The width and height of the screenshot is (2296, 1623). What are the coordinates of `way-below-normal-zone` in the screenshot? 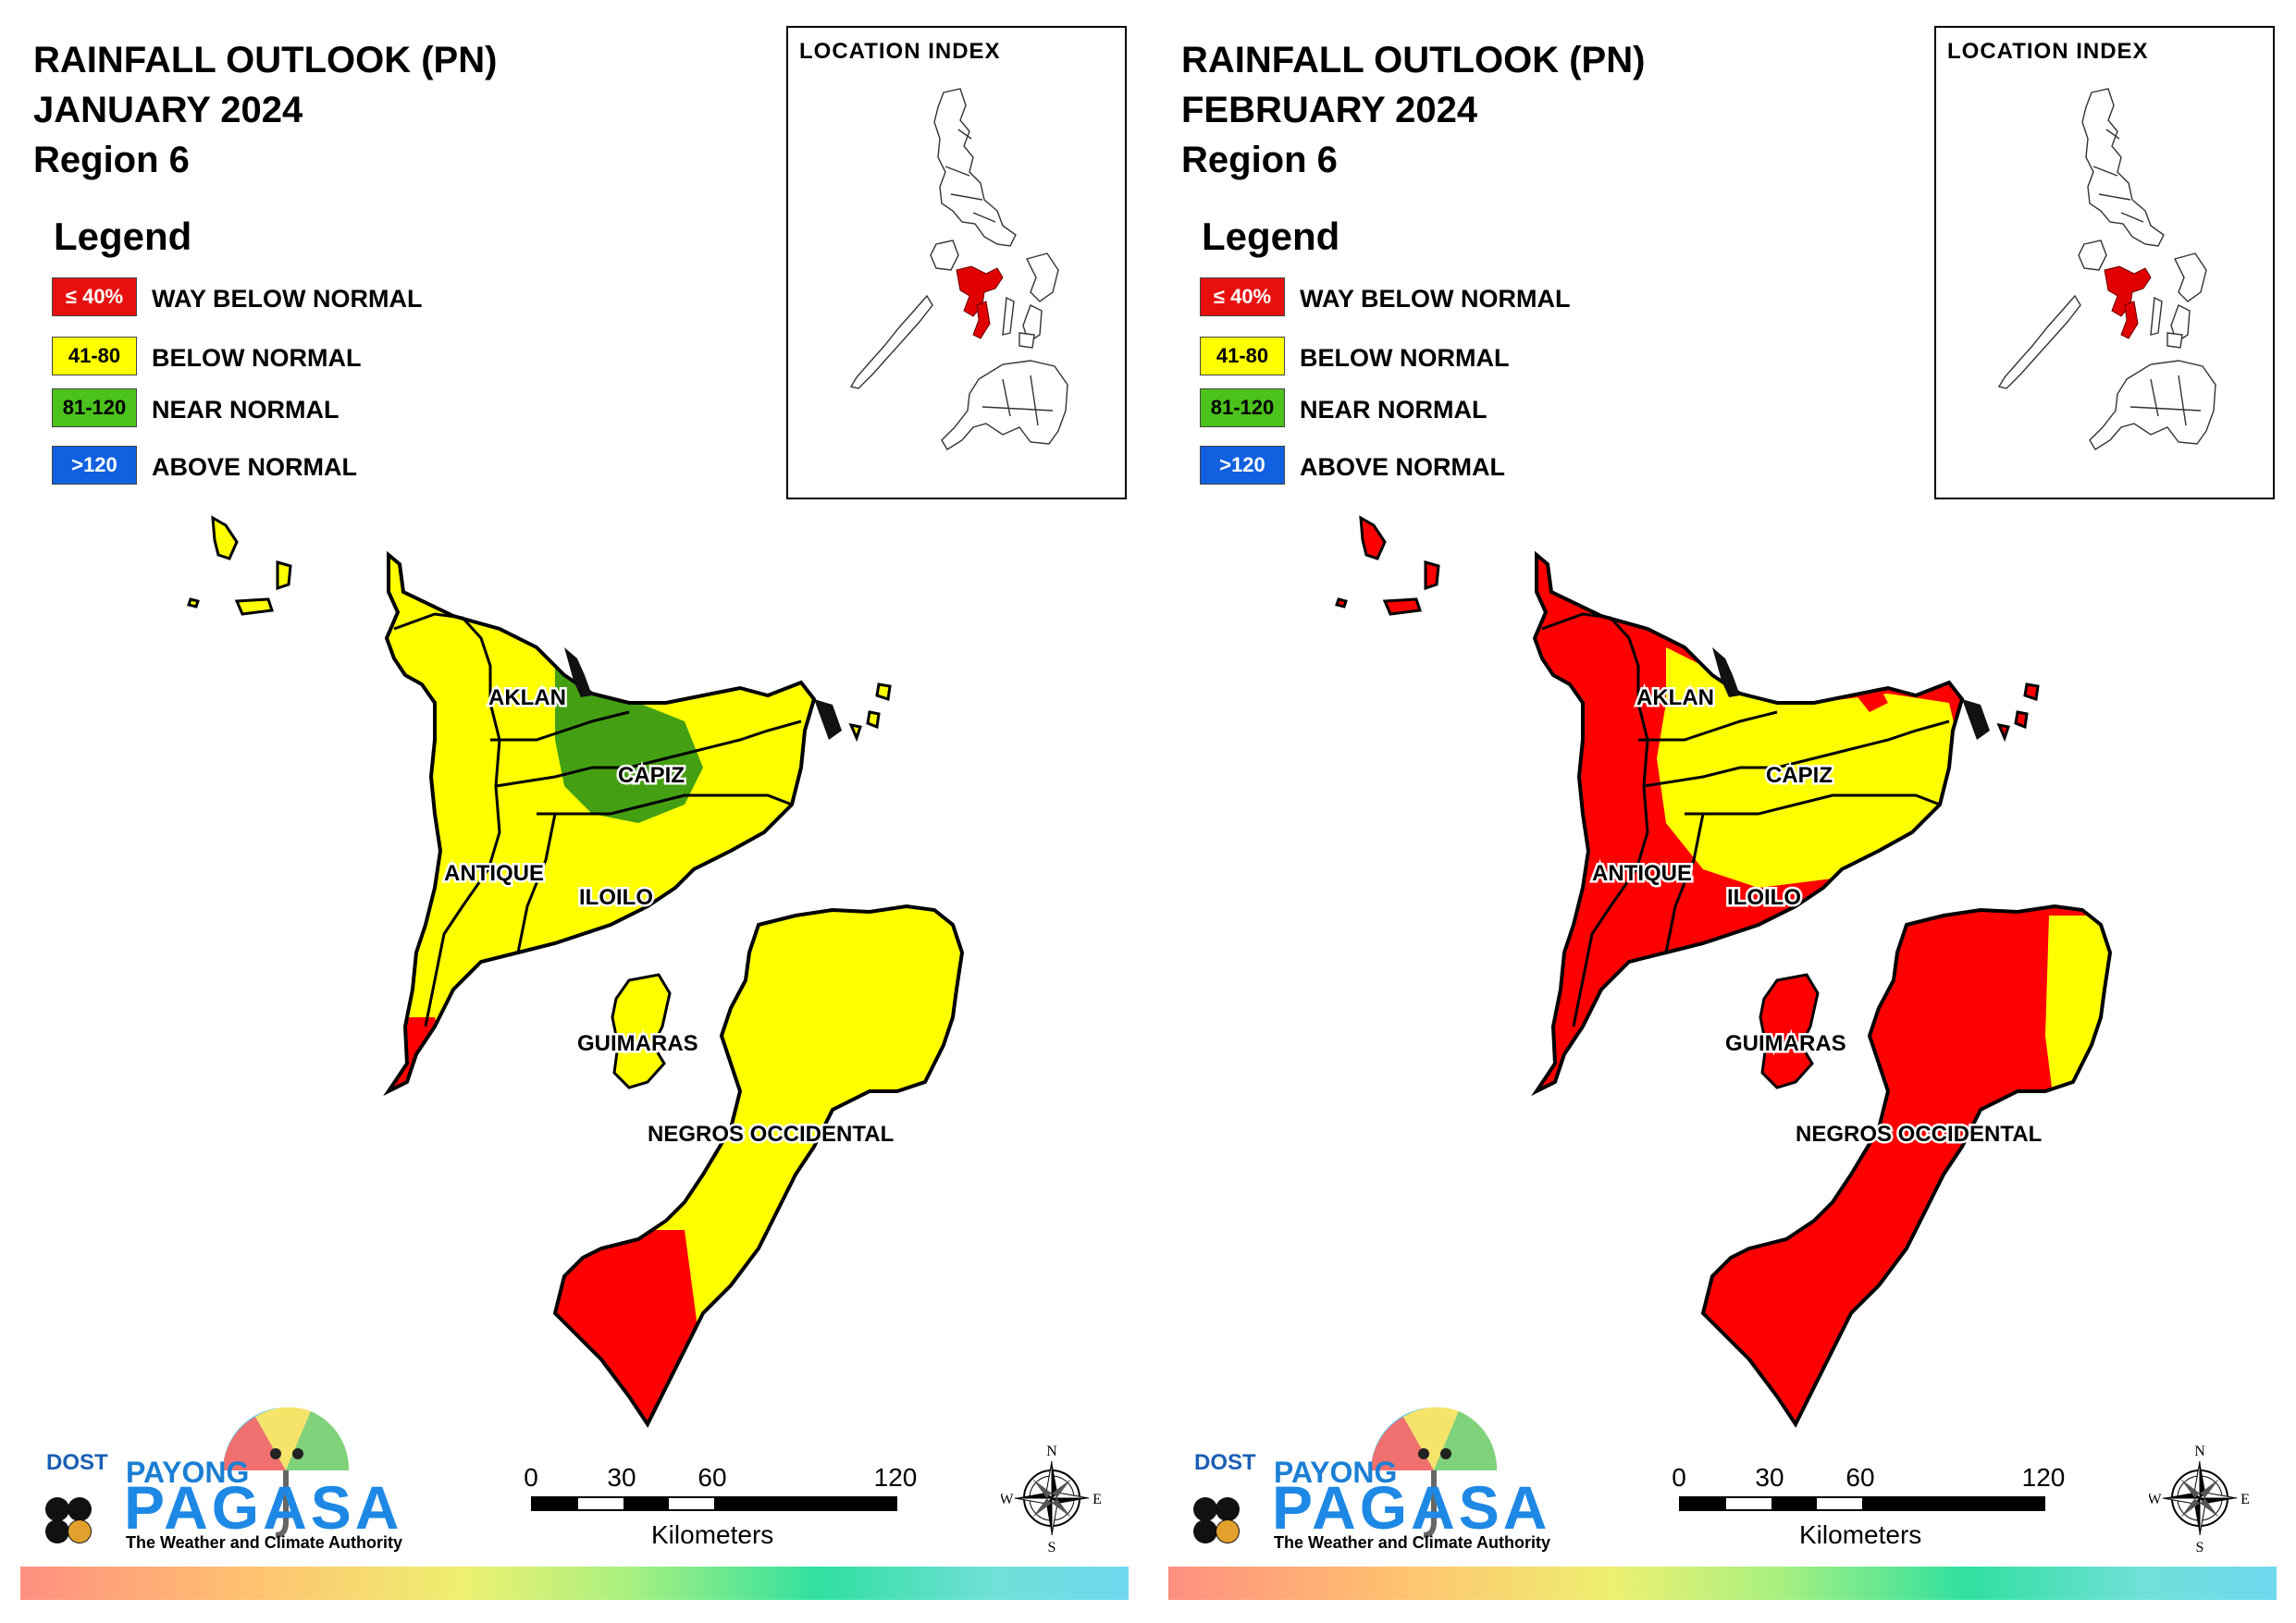 It's located at (629, 1327).